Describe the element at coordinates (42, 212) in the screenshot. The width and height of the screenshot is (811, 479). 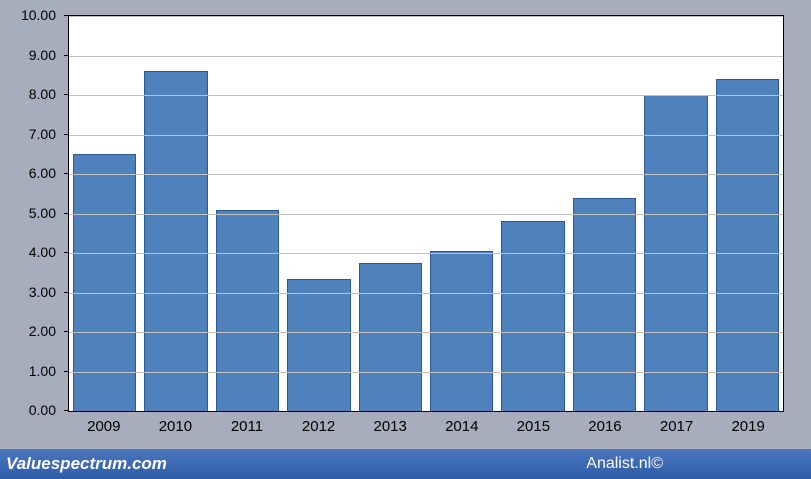
I see `y-axis-label: 5.00` at that location.